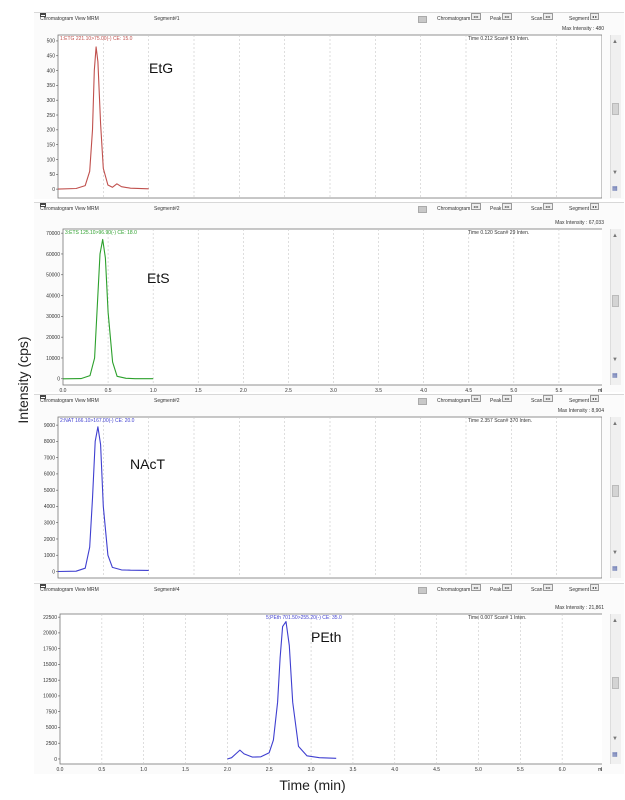 Image resolution: width=625 pixels, height=800 pixels. I want to click on y-tick-label: 10000, so click(53, 359).